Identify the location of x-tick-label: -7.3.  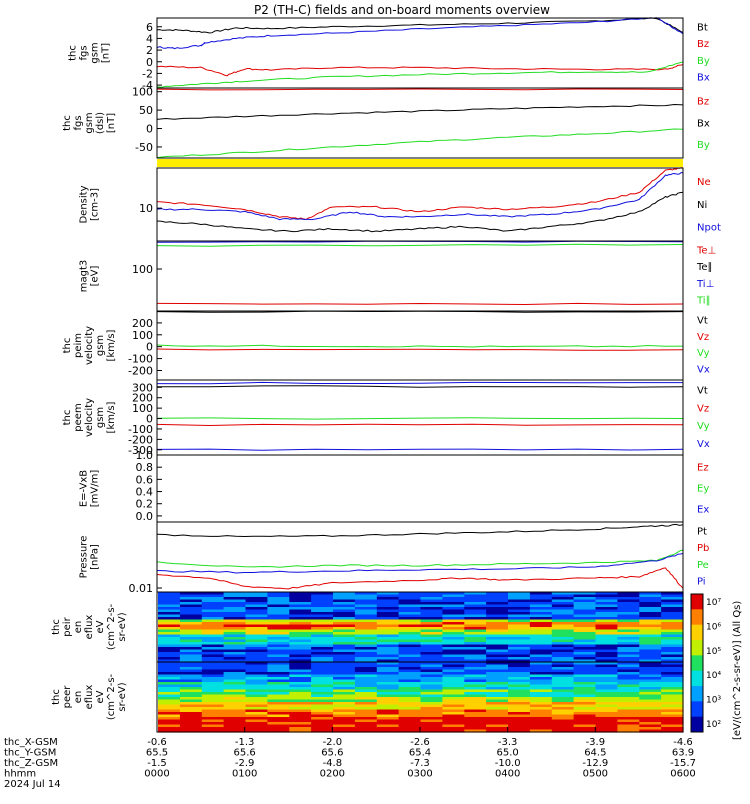
(420, 763).